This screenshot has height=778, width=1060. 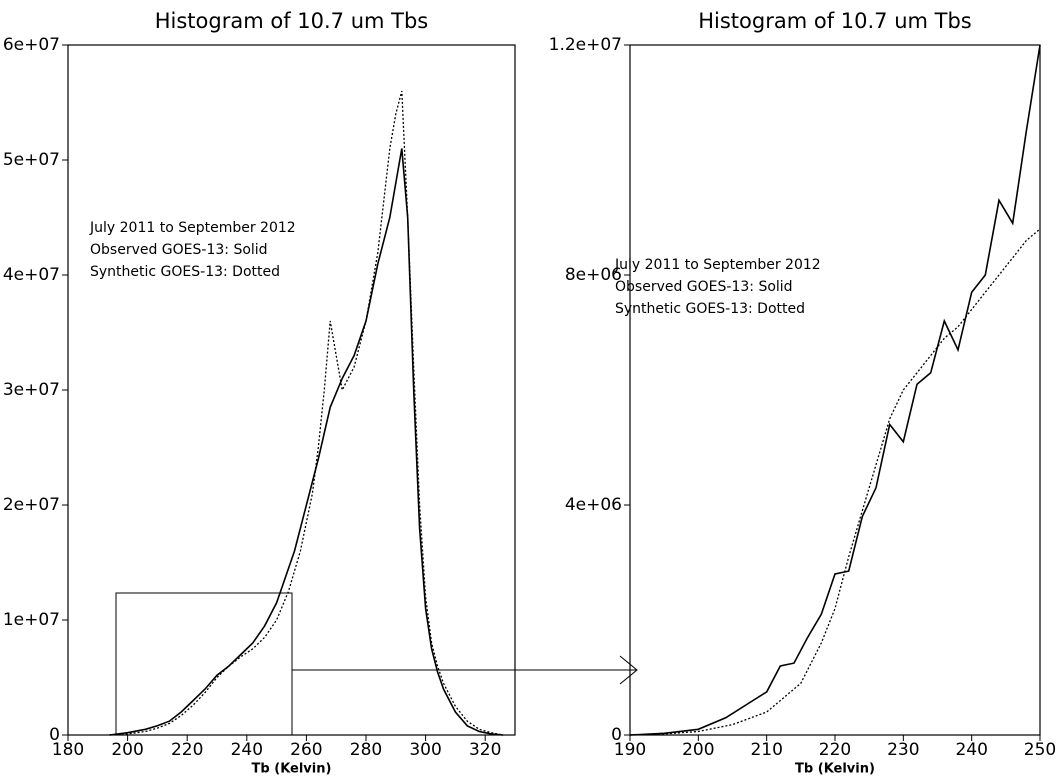 I want to click on zoom-box, so click(x=204, y=664).